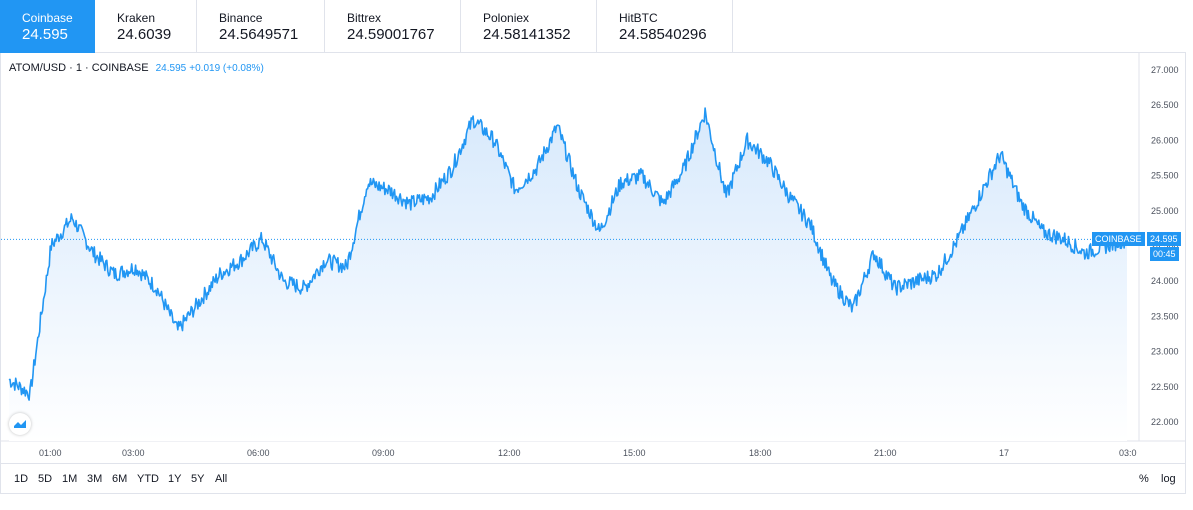 The width and height of the screenshot is (1193, 510). What do you see at coordinates (171, 68) in the screenshot?
I see `last-price: 24.595` at bounding box center [171, 68].